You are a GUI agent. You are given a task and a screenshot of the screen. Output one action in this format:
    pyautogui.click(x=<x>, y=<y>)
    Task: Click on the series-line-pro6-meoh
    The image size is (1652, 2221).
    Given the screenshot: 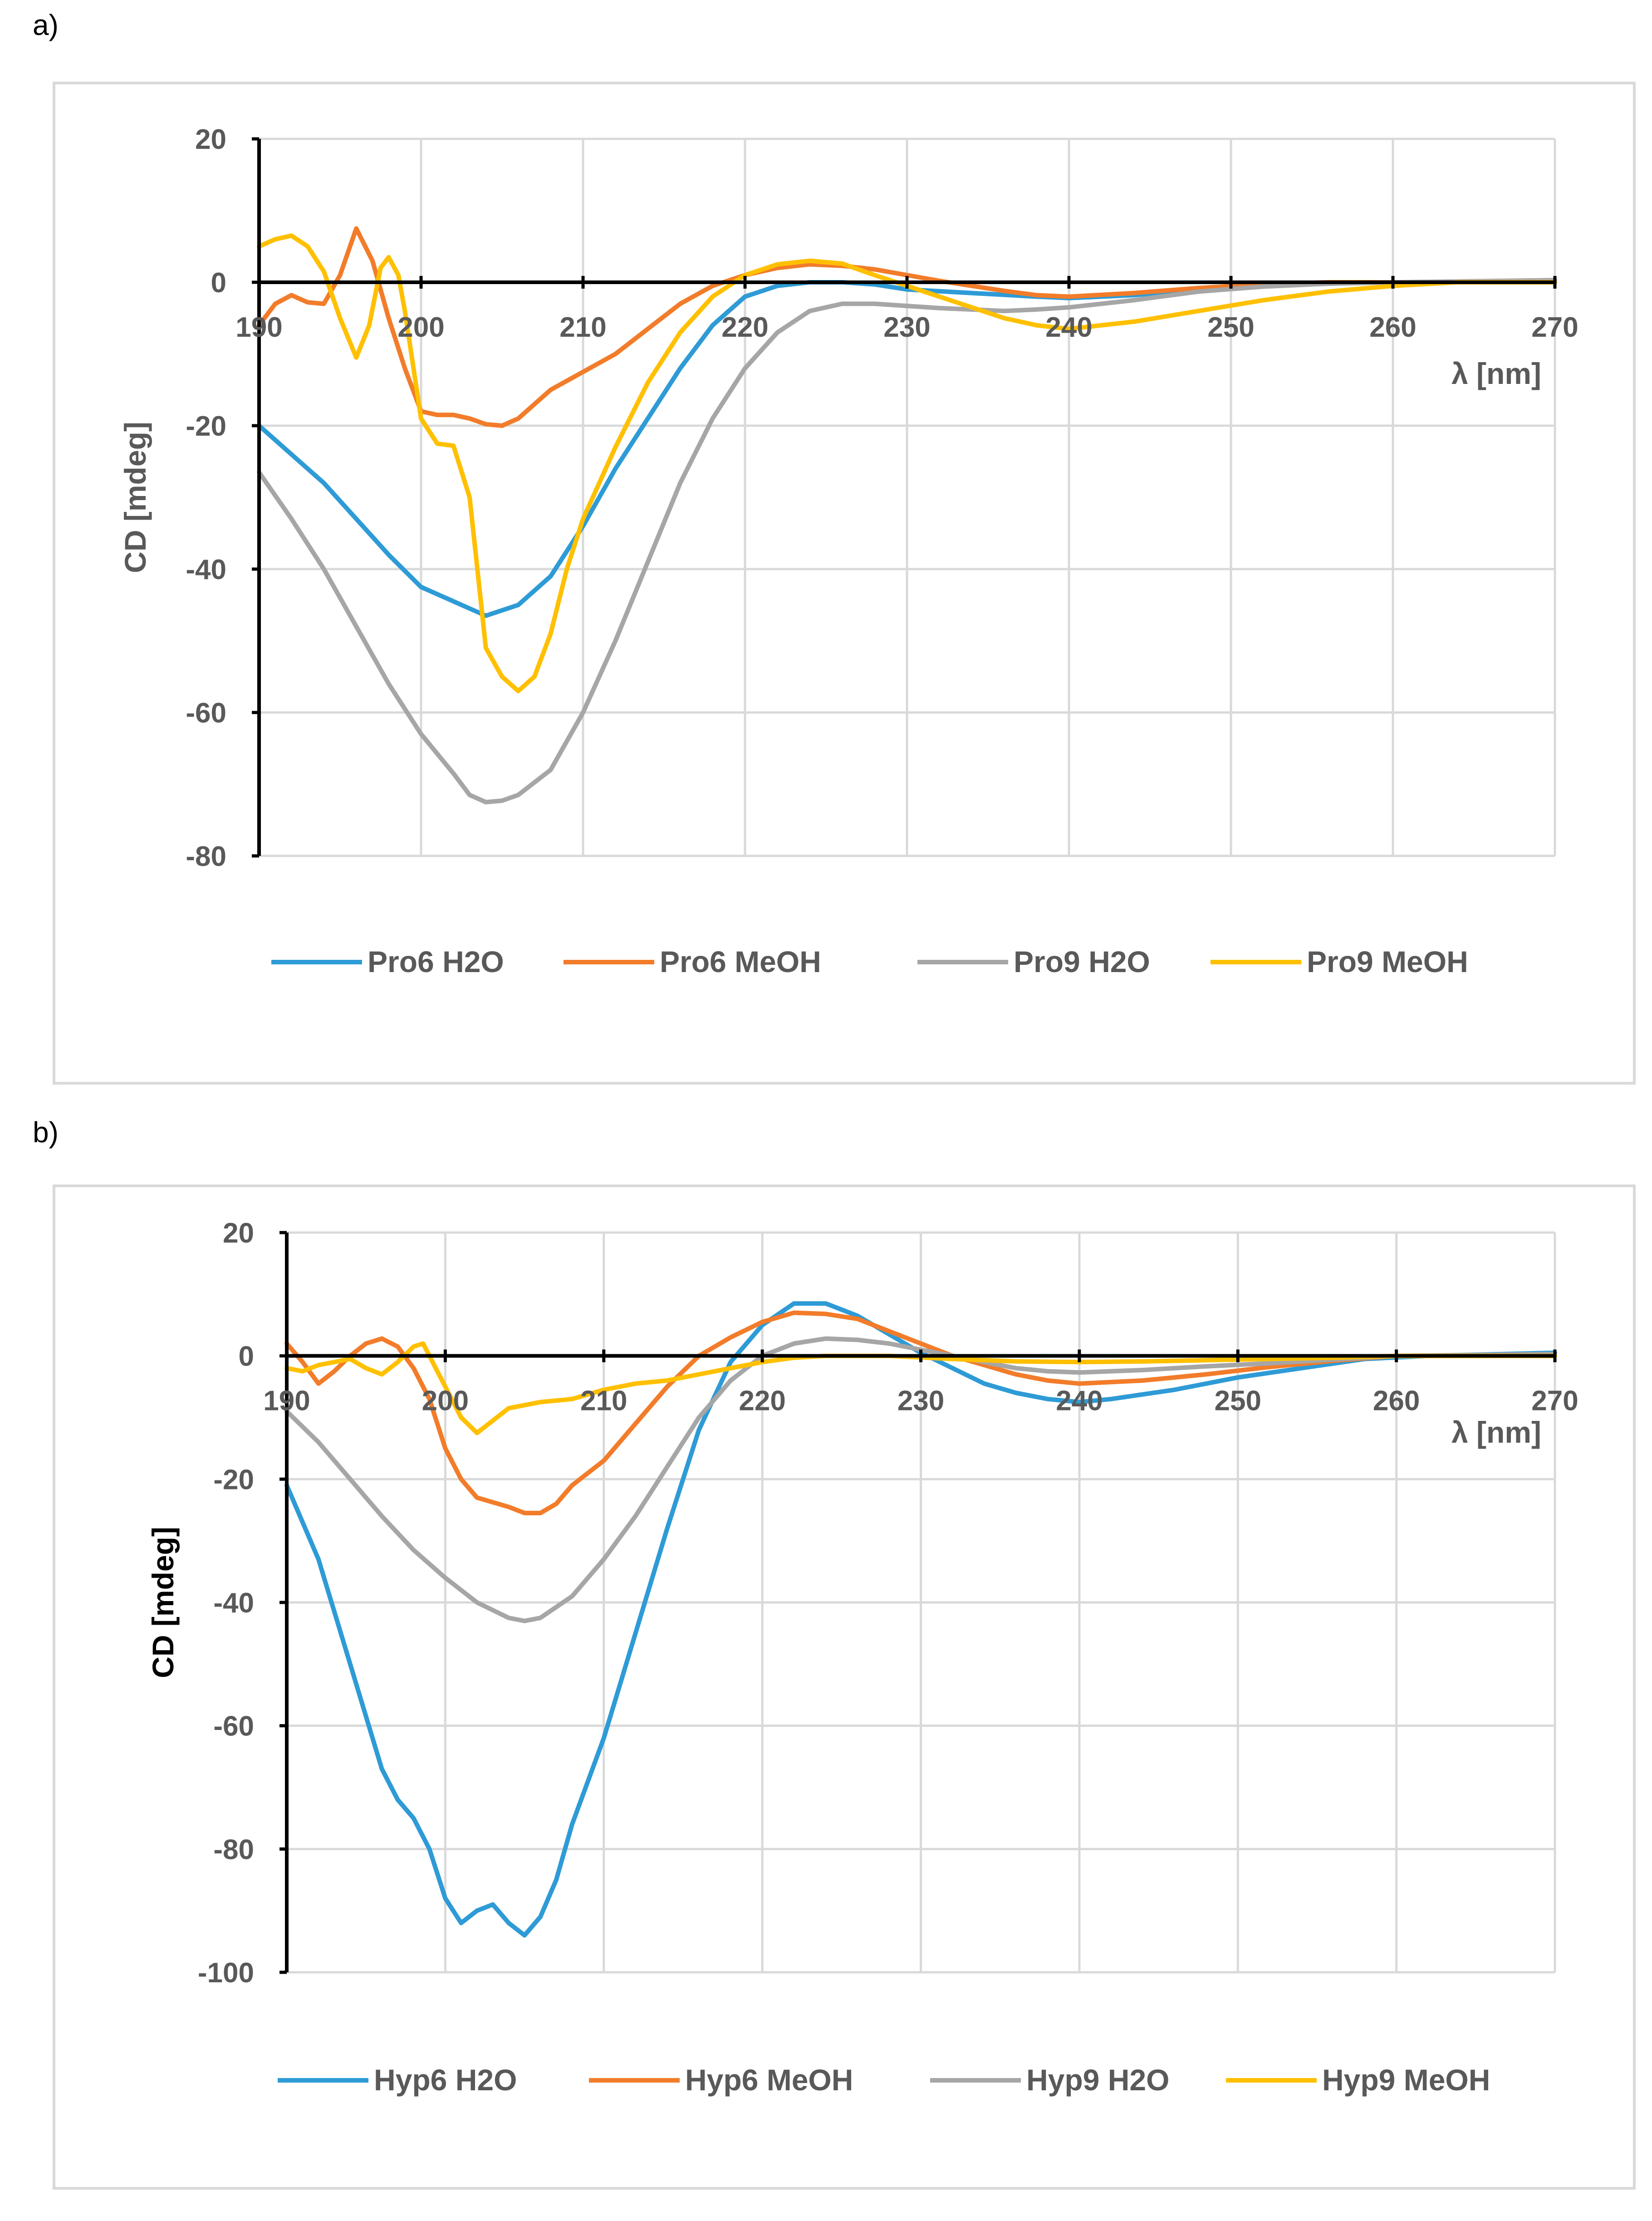 What is the action you would take?
    pyautogui.click(x=907, y=327)
    